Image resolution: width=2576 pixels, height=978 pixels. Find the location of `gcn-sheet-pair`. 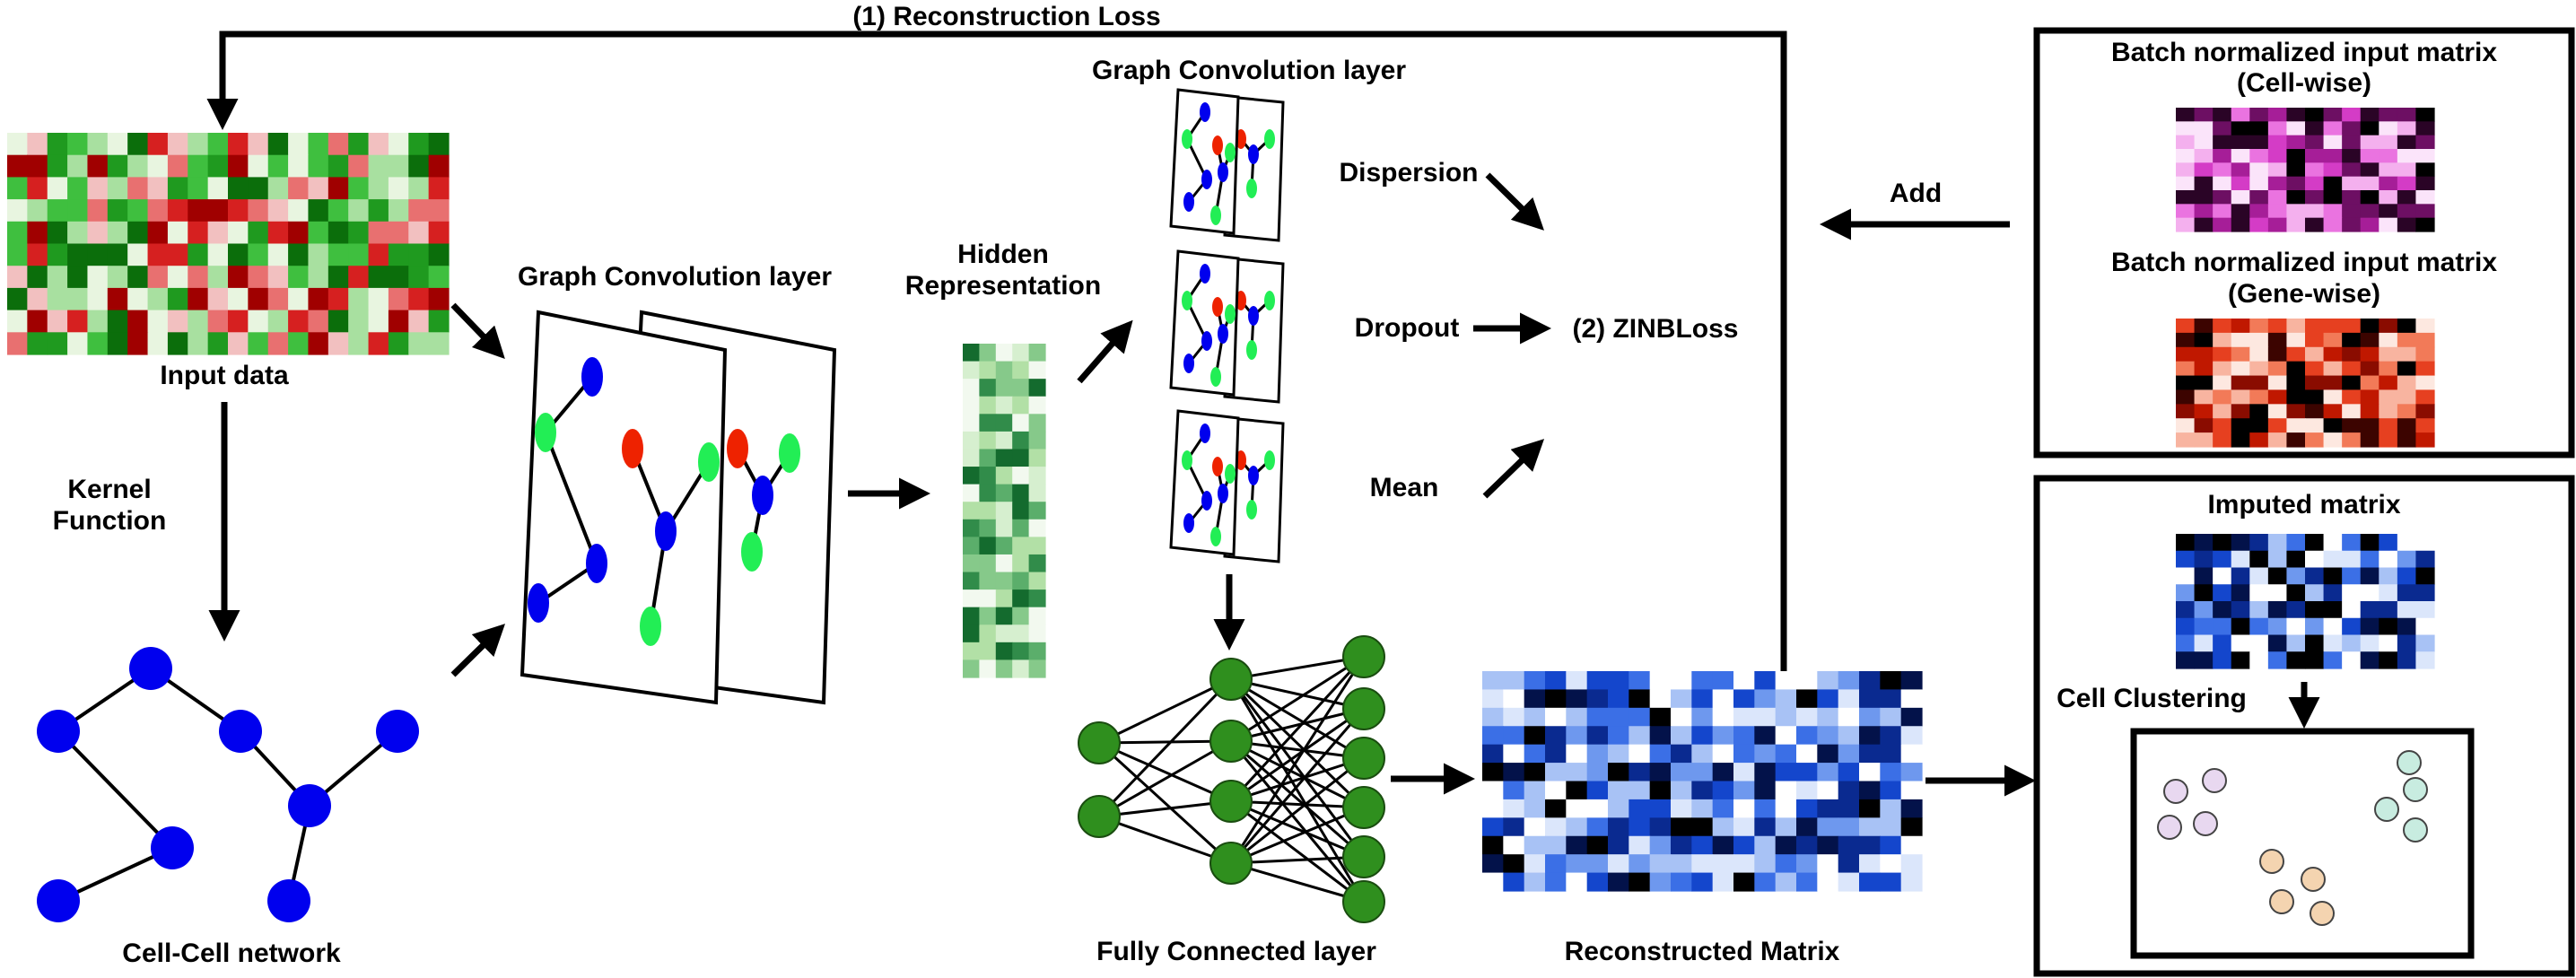

gcn-sheet-pair is located at coordinates (1227, 486).